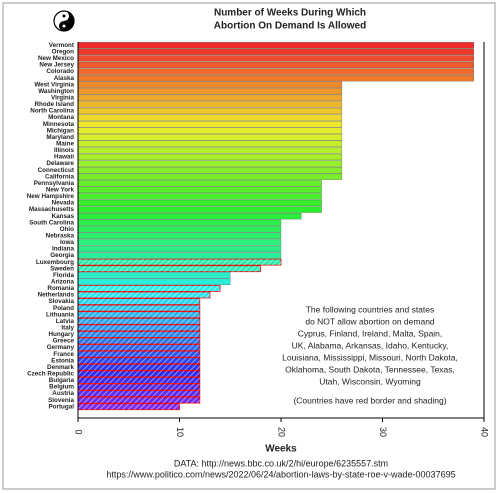 The image size is (500, 493). What do you see at coordinates (61, 301) in the screenshot?
I see `y-tick-label: Slovakia` at bounding box center [61, 301].